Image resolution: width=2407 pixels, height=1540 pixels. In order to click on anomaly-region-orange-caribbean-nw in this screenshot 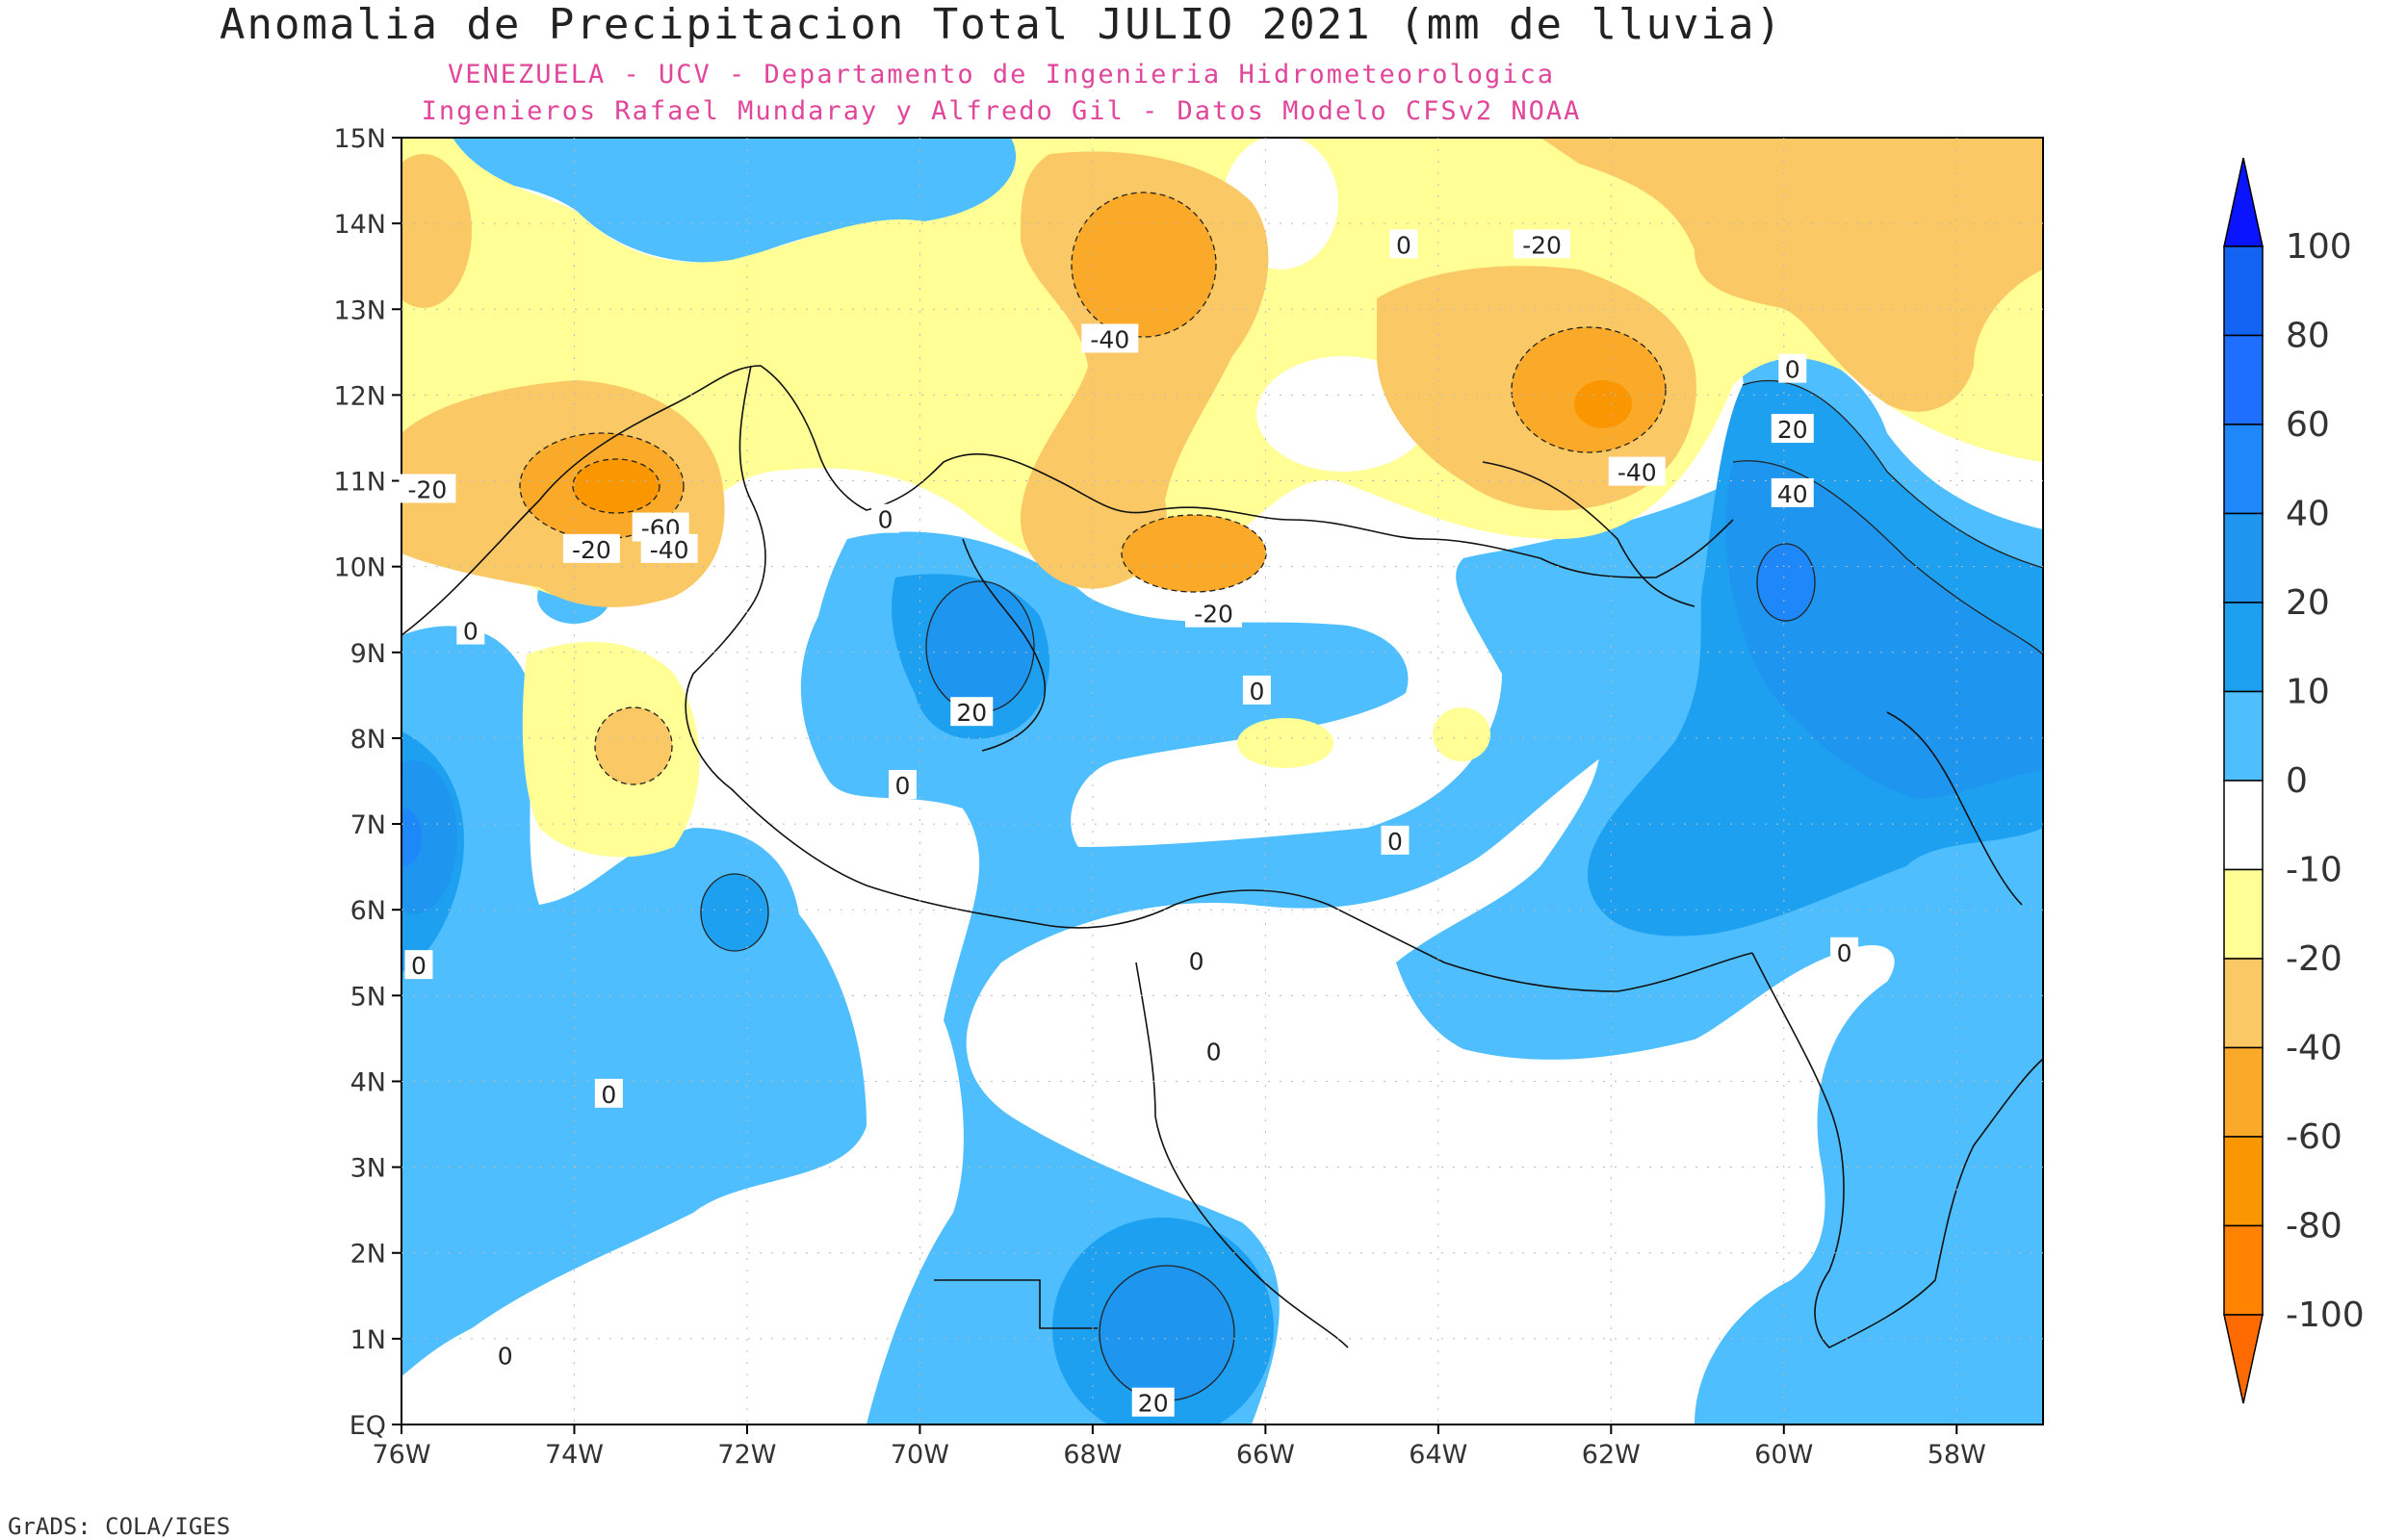, I will do `click(436, 231)`.